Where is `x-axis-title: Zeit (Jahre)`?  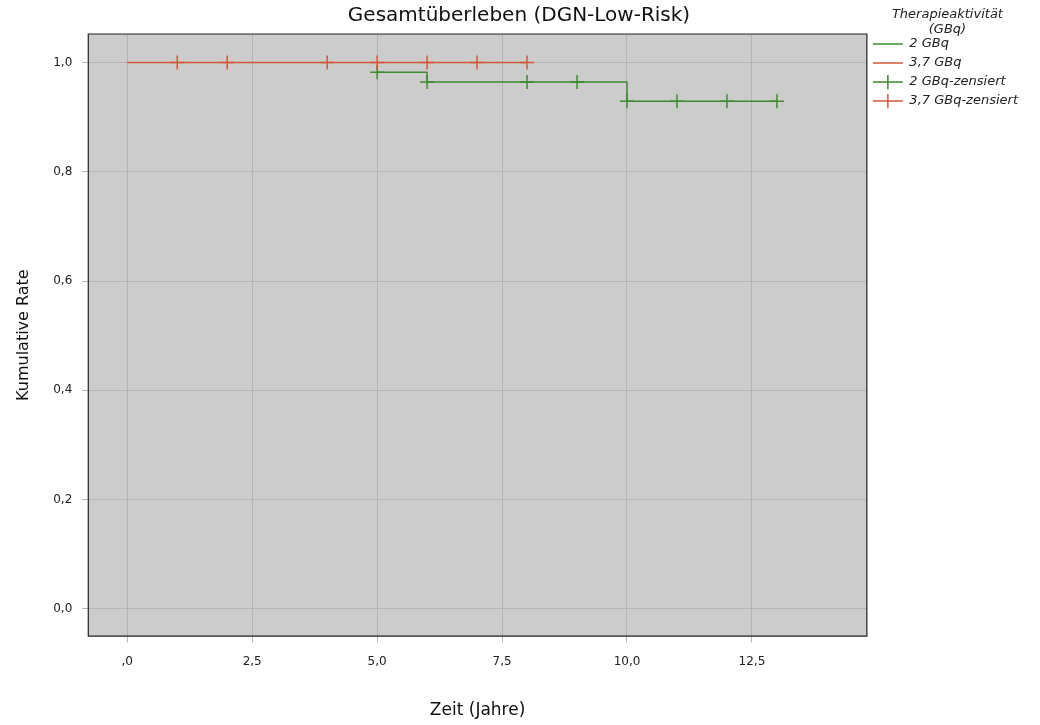 x-axis-title: Zeit (Jahre) is located at coordinates (477, 709).